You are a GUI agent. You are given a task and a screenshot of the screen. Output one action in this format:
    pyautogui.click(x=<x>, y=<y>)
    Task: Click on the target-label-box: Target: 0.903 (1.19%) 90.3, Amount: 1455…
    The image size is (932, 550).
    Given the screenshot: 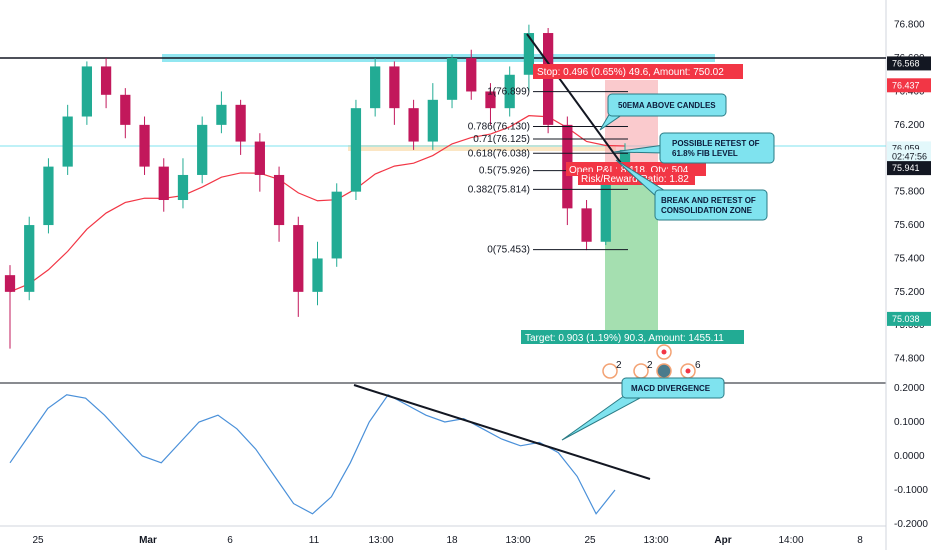 What is the action you would take?
    pyautogui.click(x=632, y=337)
    